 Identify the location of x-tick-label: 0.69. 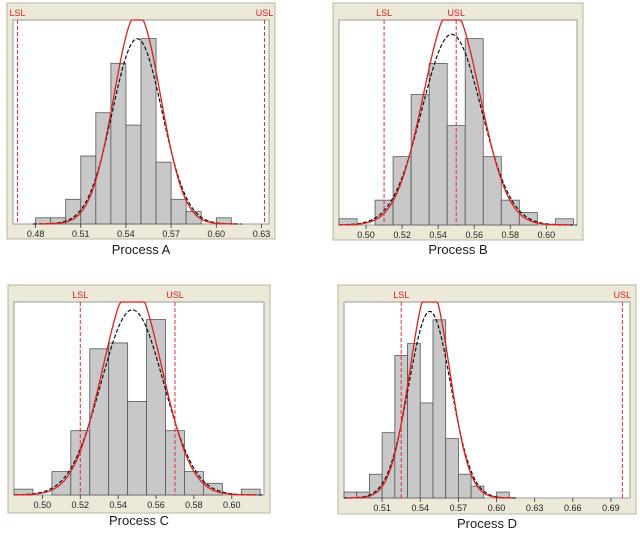
(611, 508).